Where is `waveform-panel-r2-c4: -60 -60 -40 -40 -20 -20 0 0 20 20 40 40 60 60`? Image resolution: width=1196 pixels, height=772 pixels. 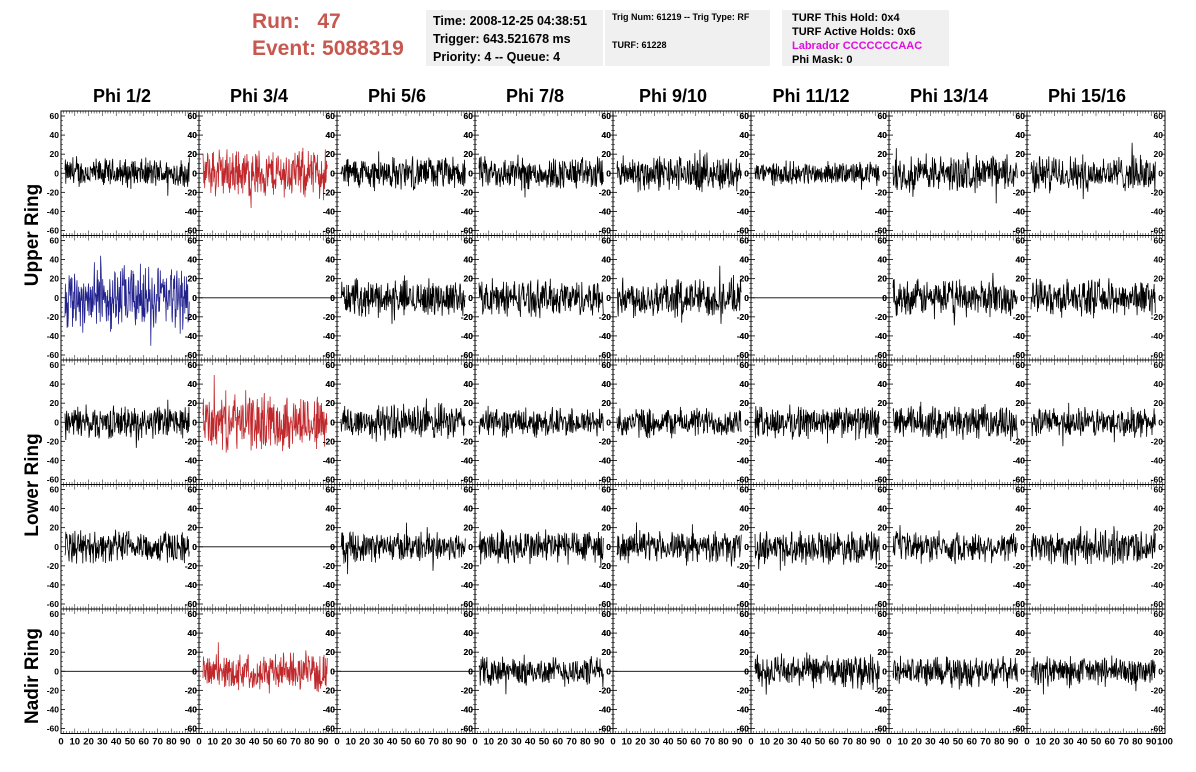
waveform-panel-r2-c4: -60 -60 -40 -40 -20 -20 0 0 20 20 40 40 60 60 is located at coordinates (675, 422).